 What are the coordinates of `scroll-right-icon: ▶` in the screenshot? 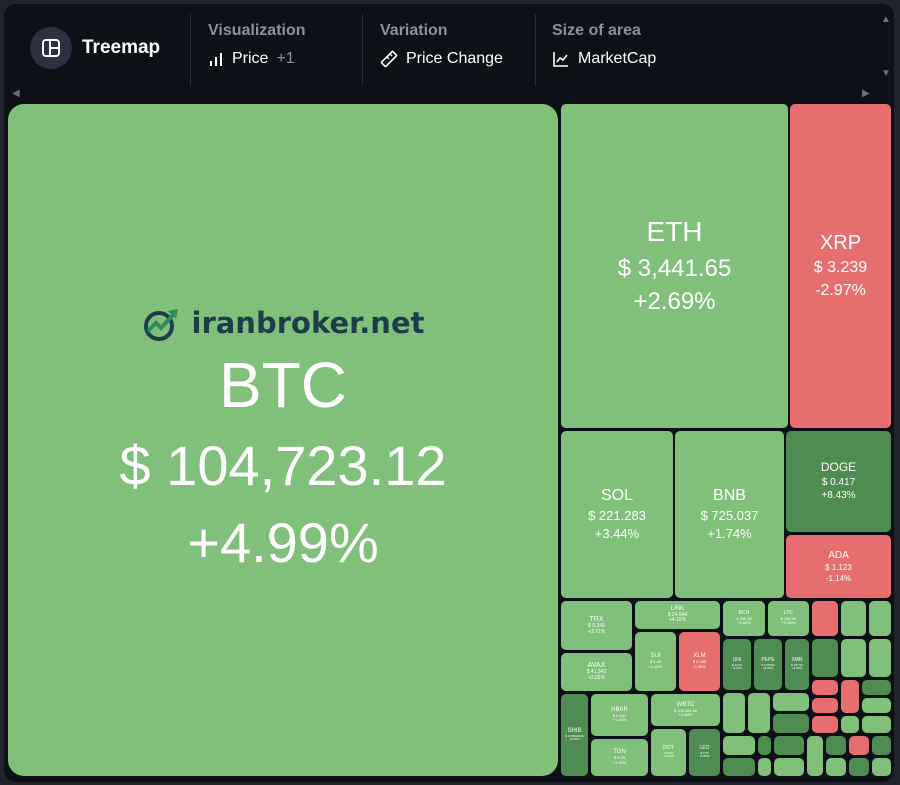 It's located at (866, 93).